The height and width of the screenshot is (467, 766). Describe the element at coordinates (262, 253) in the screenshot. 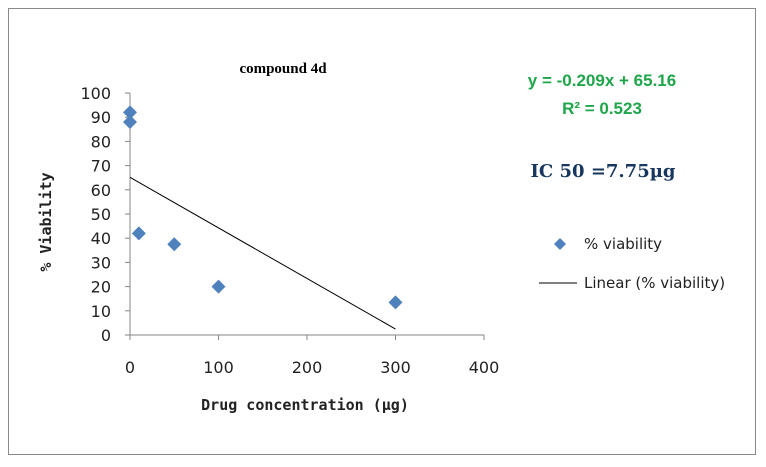

I see `trendline` at that location.